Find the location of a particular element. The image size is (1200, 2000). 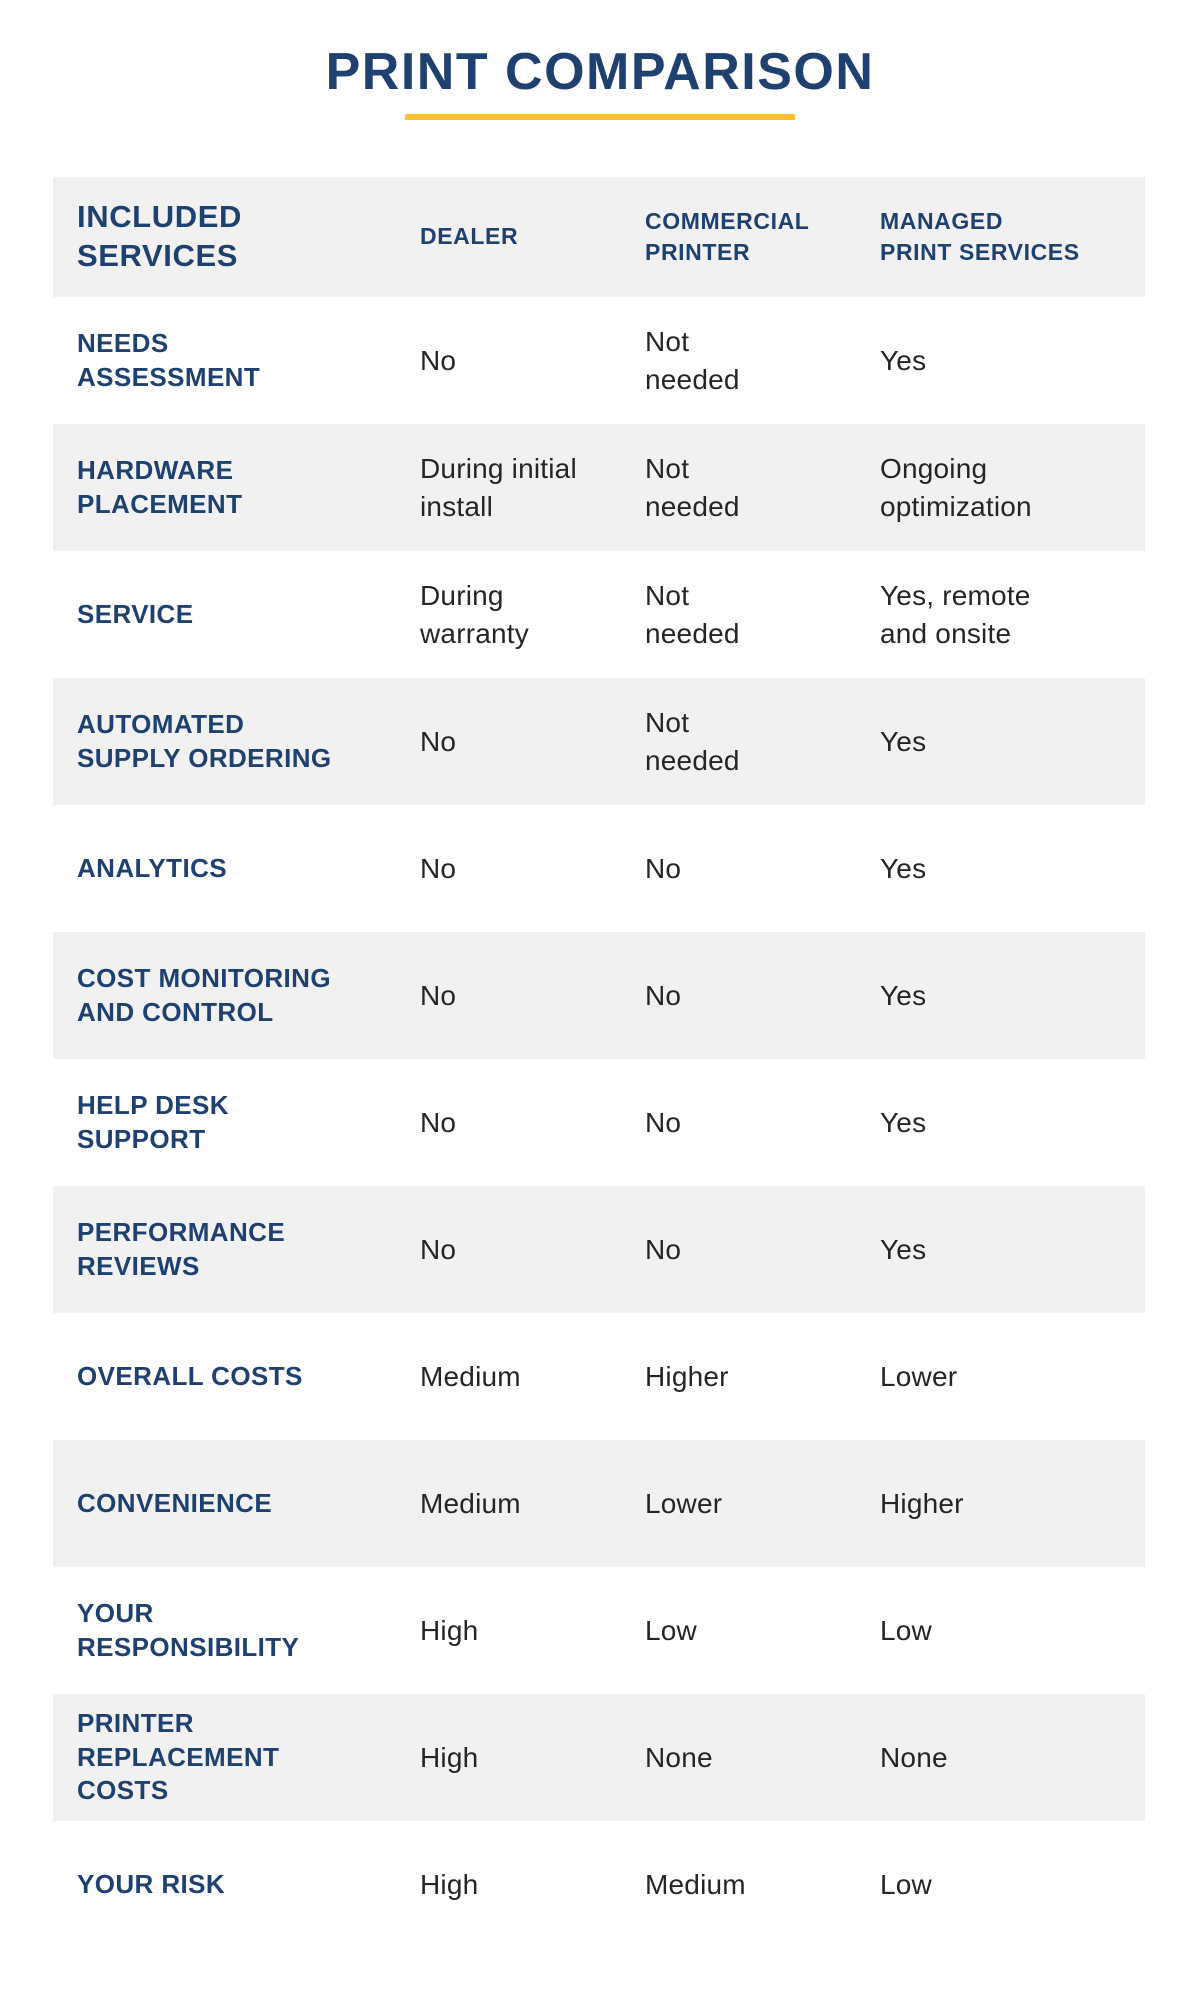

row-label: PERFORMANCE REVIEWS is located at coordinates (181, 1248).